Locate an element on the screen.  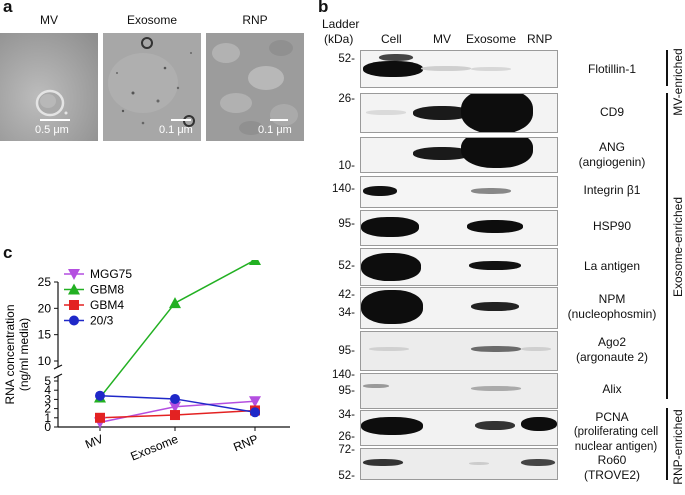
series-gbm4-line is located at coordinates (137, 416).